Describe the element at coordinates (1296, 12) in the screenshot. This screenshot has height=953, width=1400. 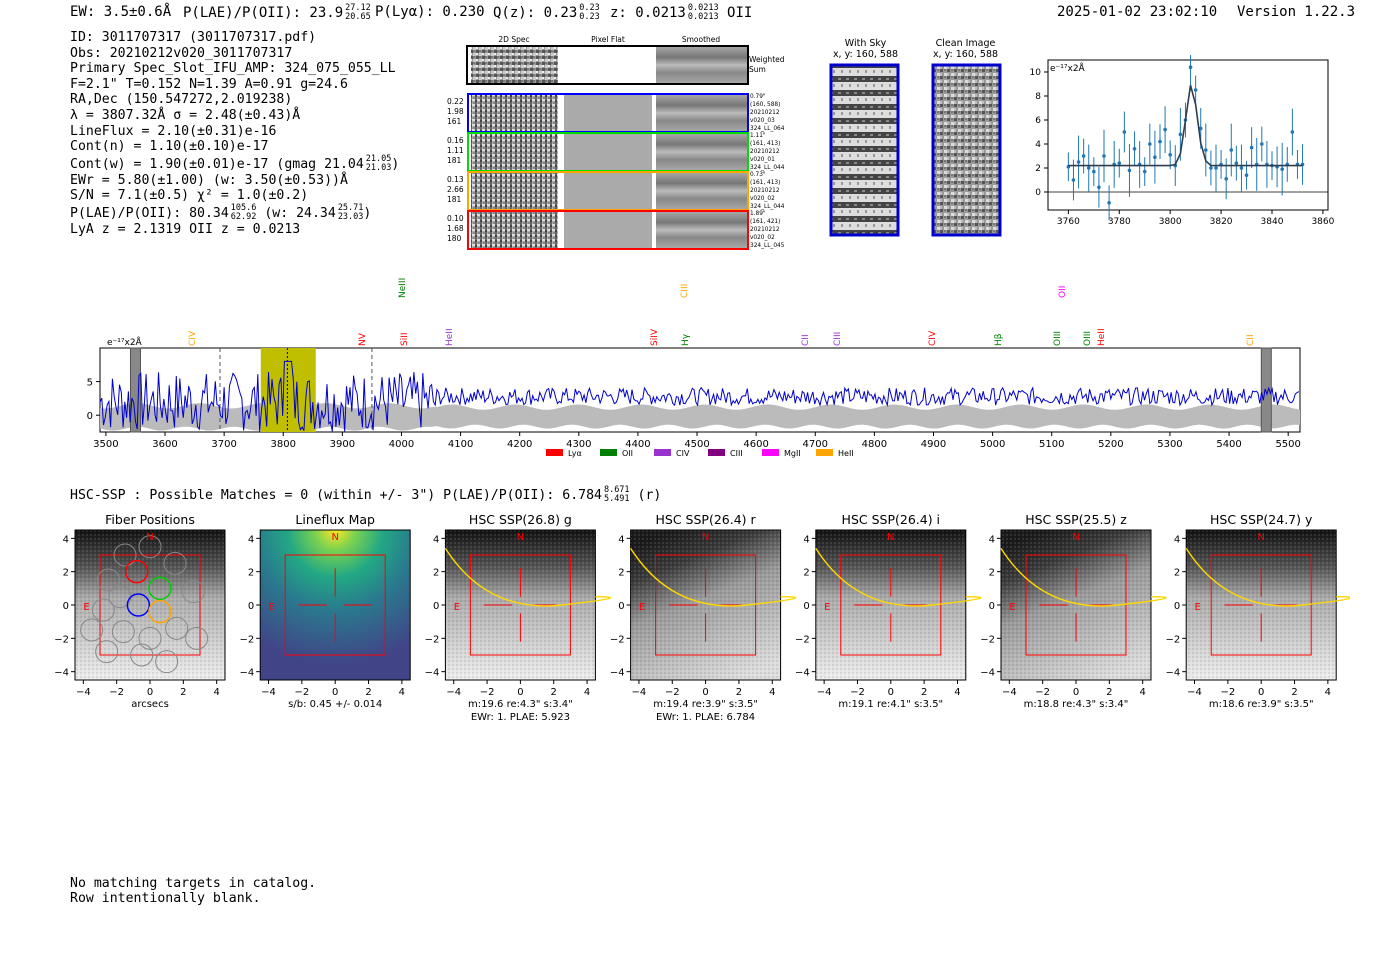
I see `header-version: Version 1.22.3` at that location.